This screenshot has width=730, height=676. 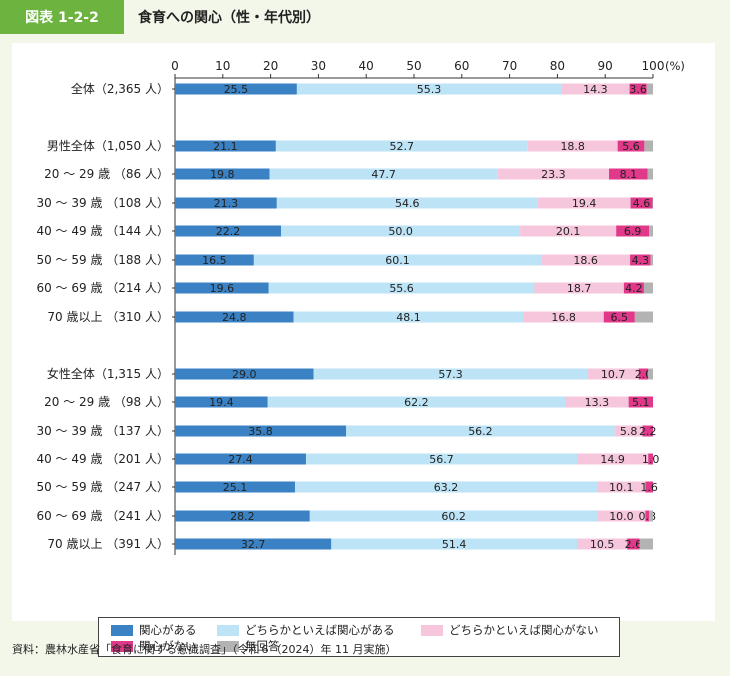 What do you see at coordinates (572, 146) in the screenshot?
I see `data-label: 18.8` at bounding box center [572, 146].